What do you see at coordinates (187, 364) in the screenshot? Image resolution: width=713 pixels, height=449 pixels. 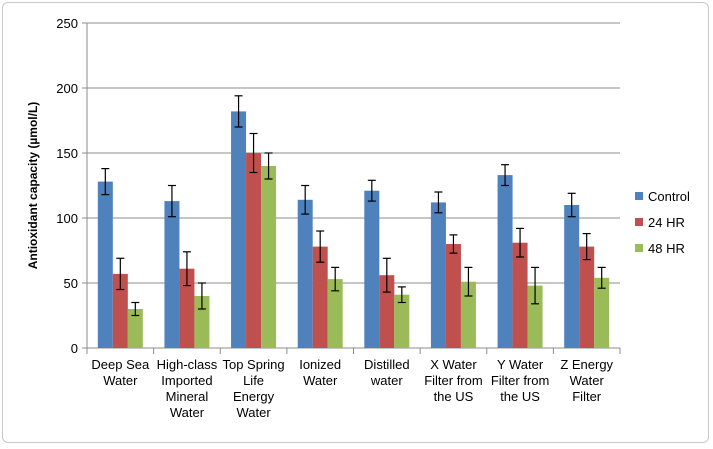 I see `x-tick-label: High-class` at bounding box center [187, 364].